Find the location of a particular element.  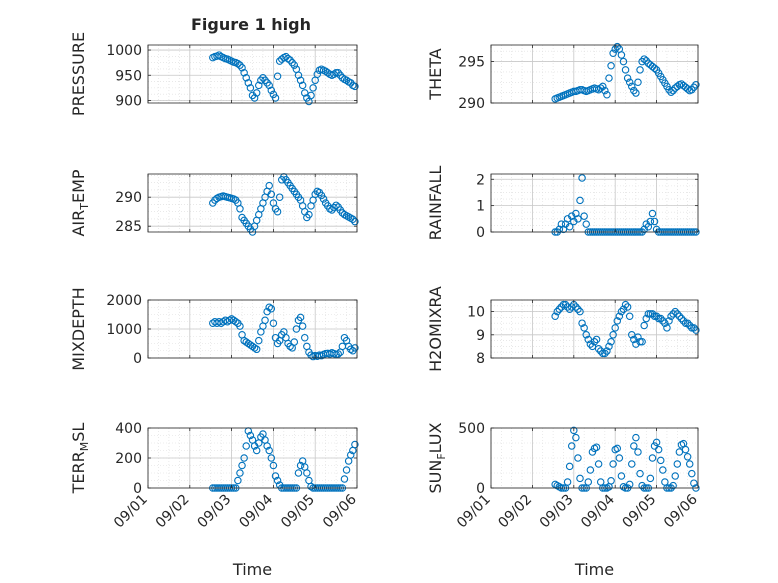

subplot-pressure: 900 950 1000 PRESSURE is located at coordinates (214, 74).